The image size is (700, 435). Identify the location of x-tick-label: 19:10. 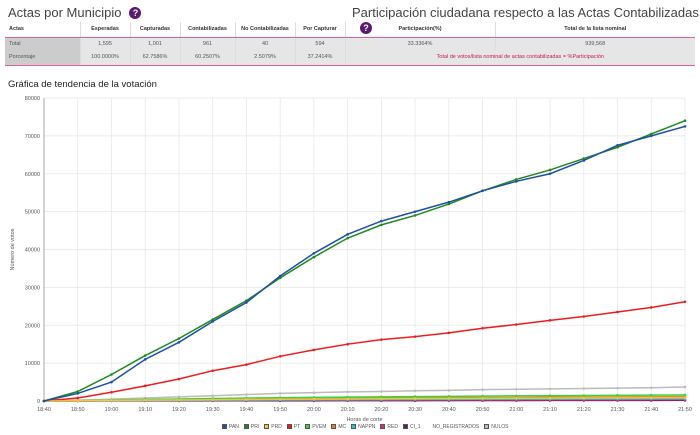
(145, 410).